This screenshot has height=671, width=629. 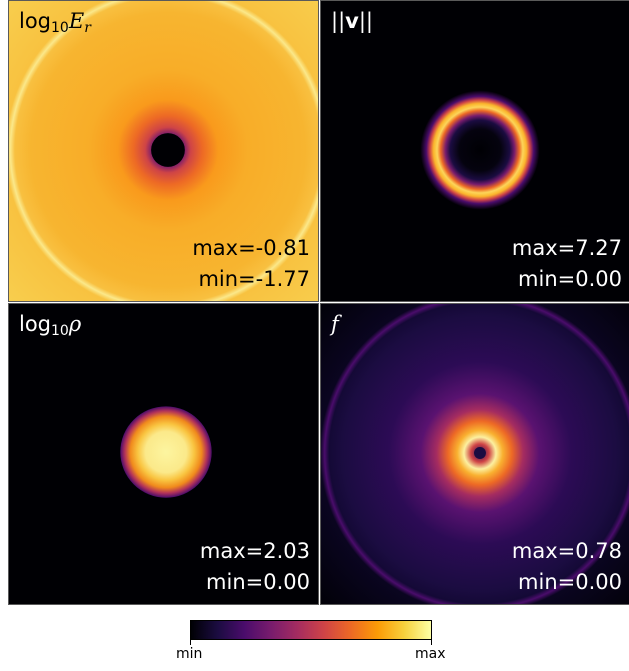 I want to click on colorbar, so click(x=311, y=630).